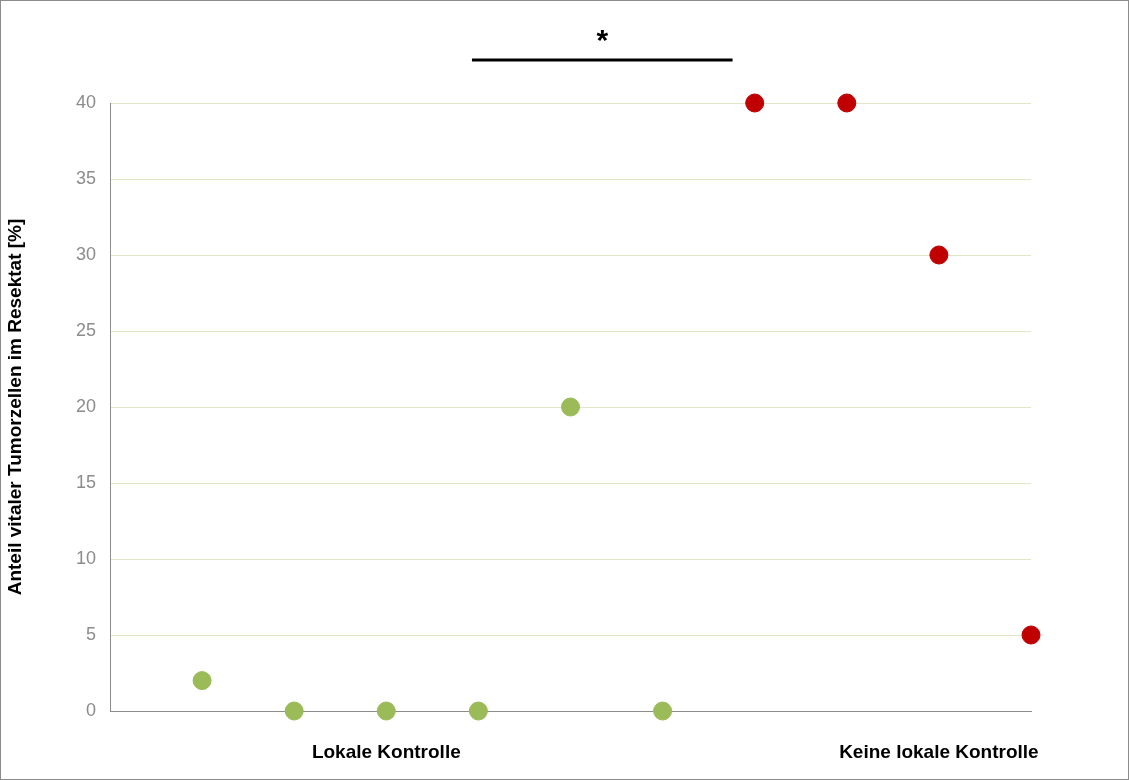  I want to click on y-tick-label: 40, so click(85, 101).